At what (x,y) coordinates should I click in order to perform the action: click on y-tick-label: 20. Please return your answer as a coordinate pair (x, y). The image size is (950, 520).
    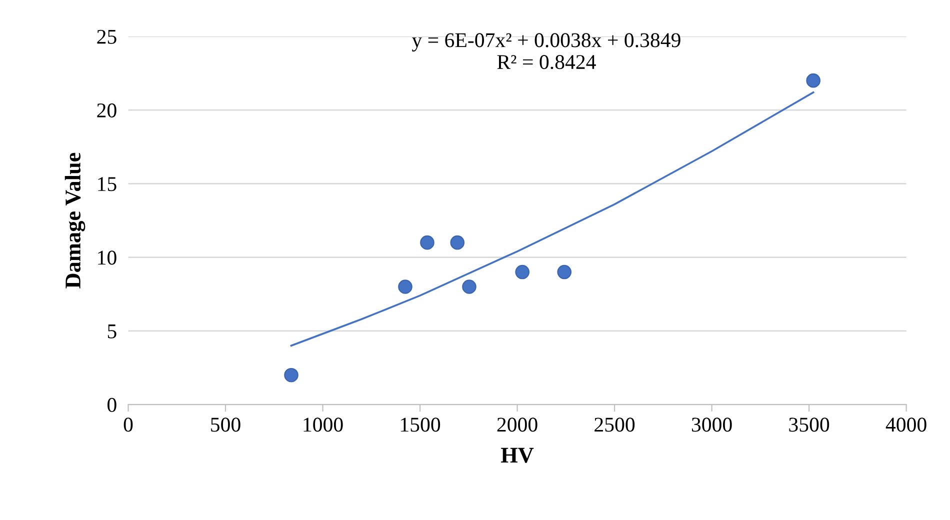
    Looking at the image, I should click on (106, 110).